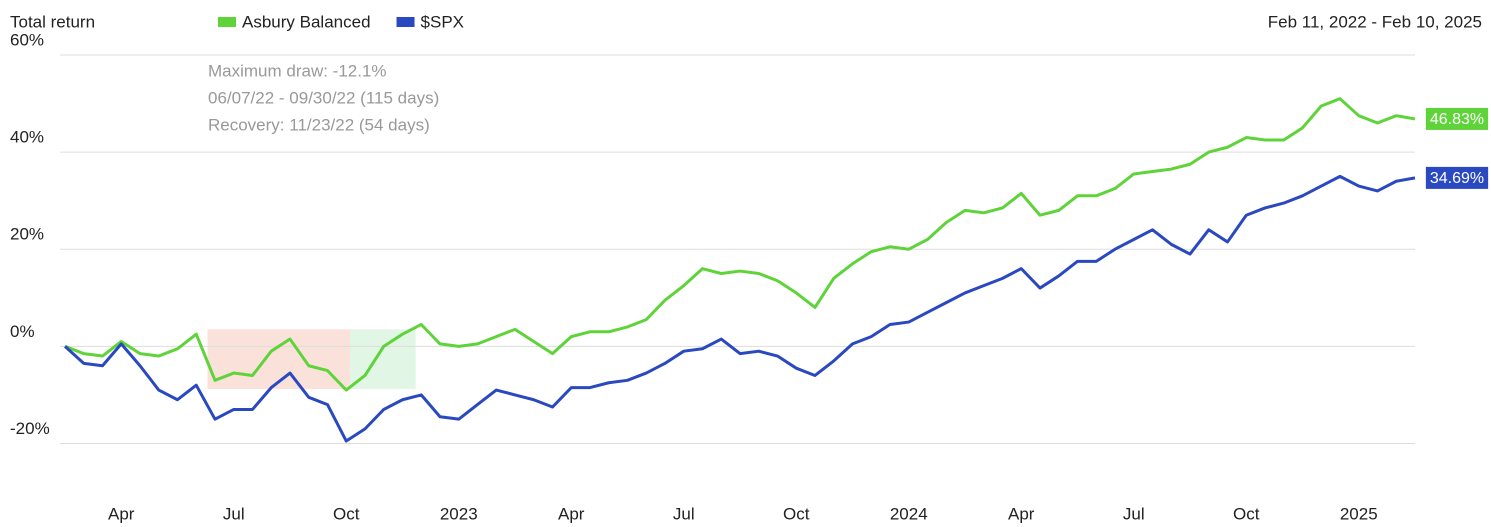 The width and height of the screenshot is (1491, 527). Describe the element at coordinates (52, 21) in the screenshot. I see `chart-title: Total return` at that location.